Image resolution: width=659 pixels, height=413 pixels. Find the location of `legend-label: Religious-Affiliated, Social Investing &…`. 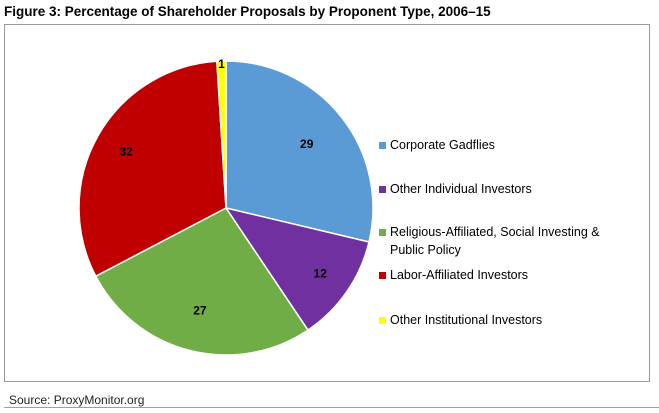

legend-label: Religious-Affiliated, Social Investing &… is located at coordinates (495, 241).